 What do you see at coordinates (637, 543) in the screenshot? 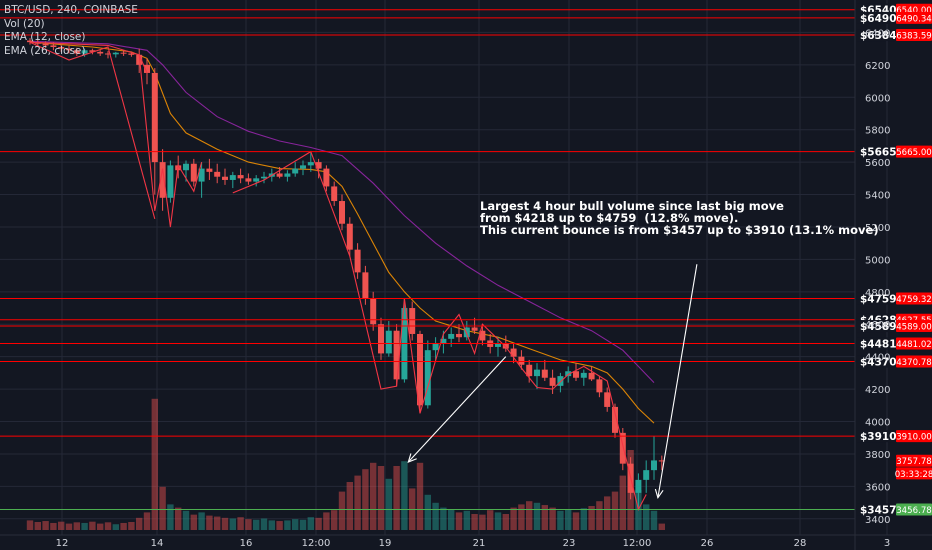
I see `x-tick-label: 12:00` at bounding box center [637, 543].